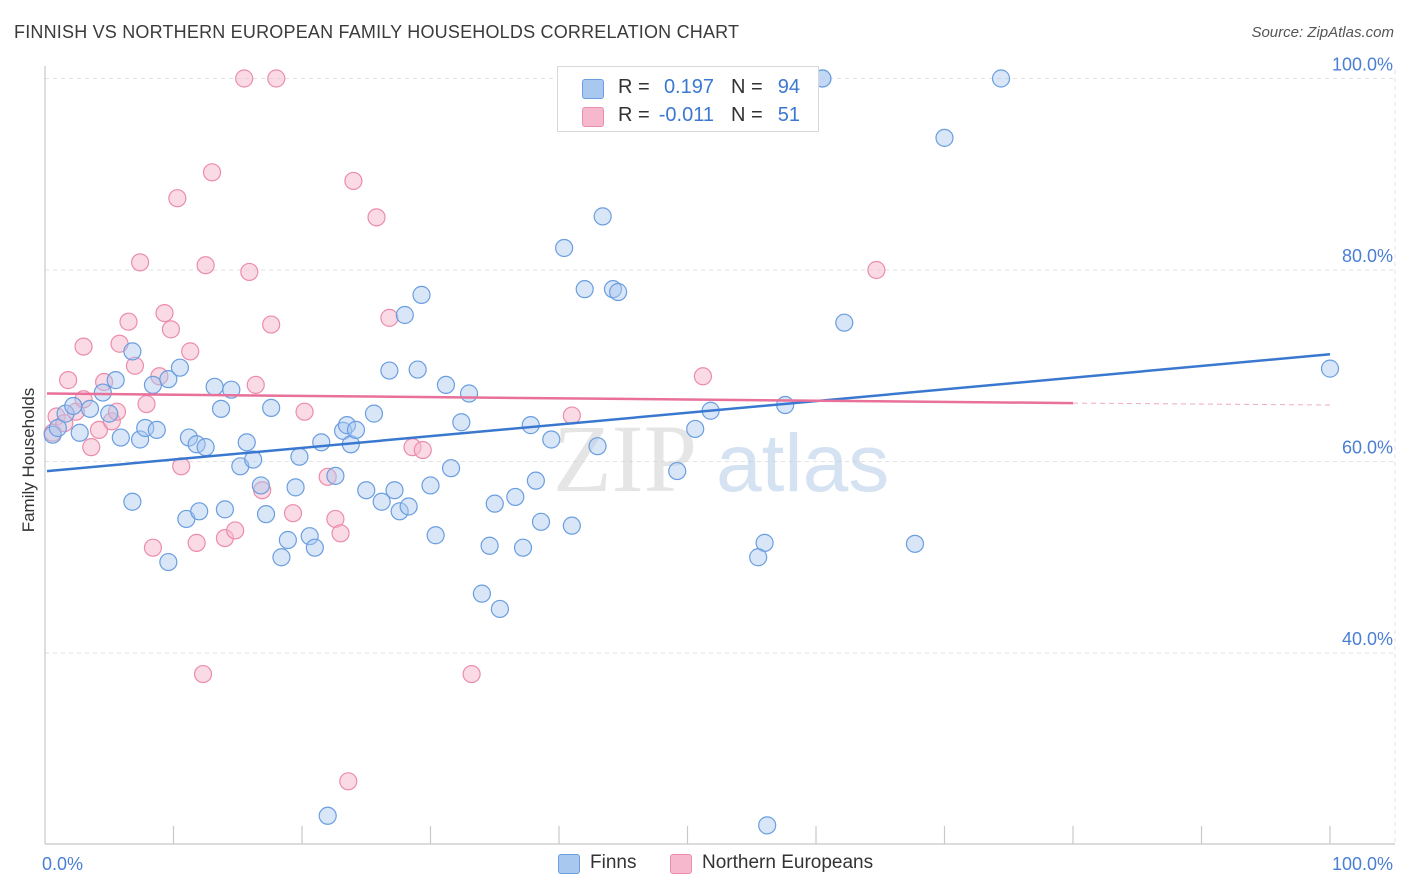  What do you see at coordinates (28, 460) in the screenshot?
I see `y-axis-label: Family Households` at bounding box center [28, 460].